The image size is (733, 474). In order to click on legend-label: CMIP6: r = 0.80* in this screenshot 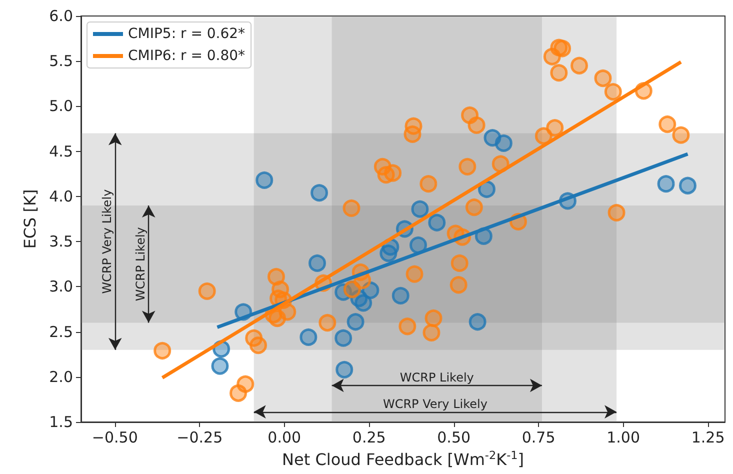, I will do `click(187, 56)`.